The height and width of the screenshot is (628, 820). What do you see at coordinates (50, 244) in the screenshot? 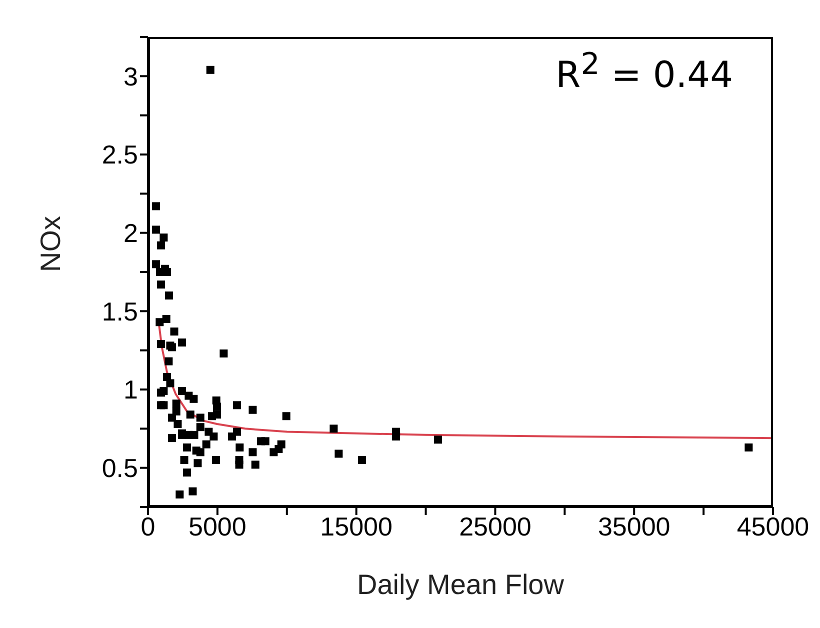
I see `y-axis-title: NOx` at bounding box center [50, 244].